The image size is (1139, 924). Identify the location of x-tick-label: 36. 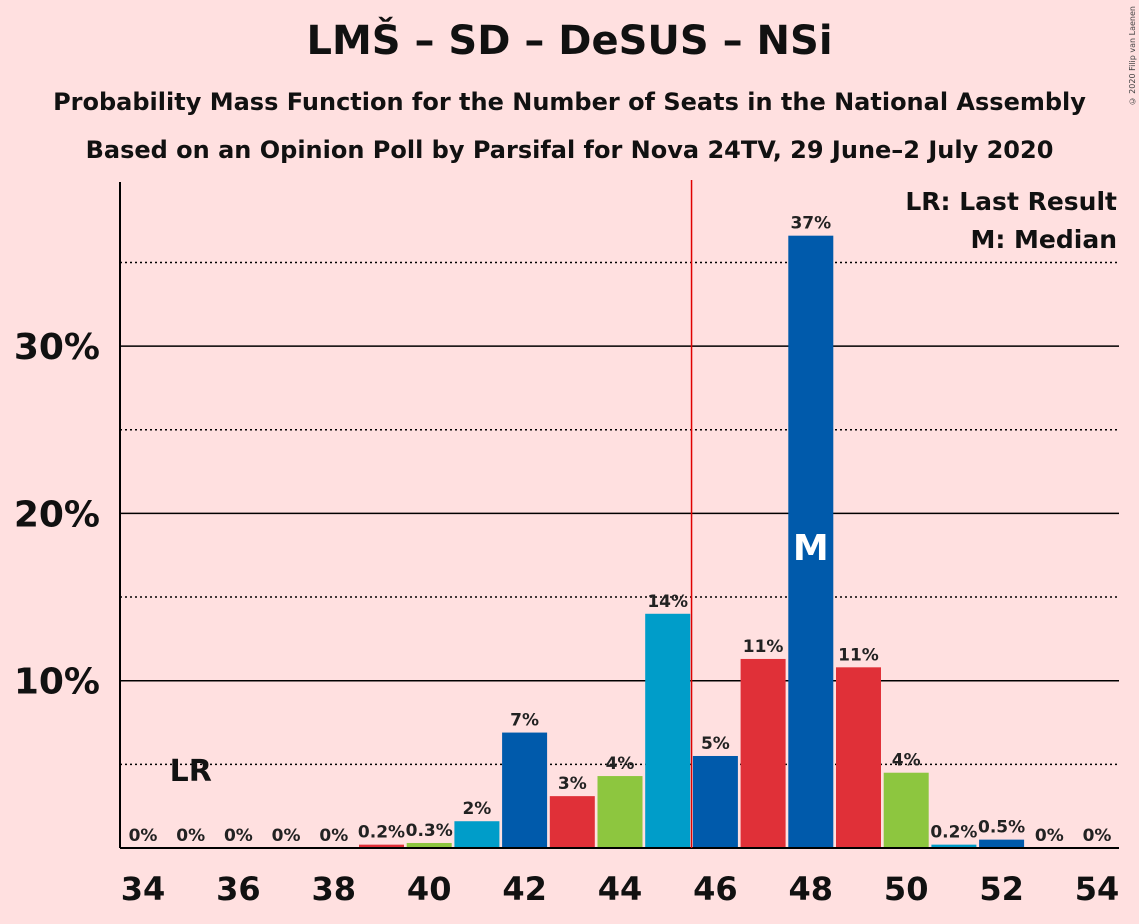
(238, 889).